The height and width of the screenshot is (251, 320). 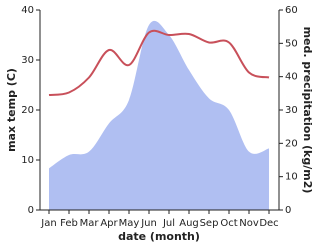 What do you see at coordinates (27, 60) in the screenshot?
I see `y-tick-label: 30` at bounding box center [27, 60].